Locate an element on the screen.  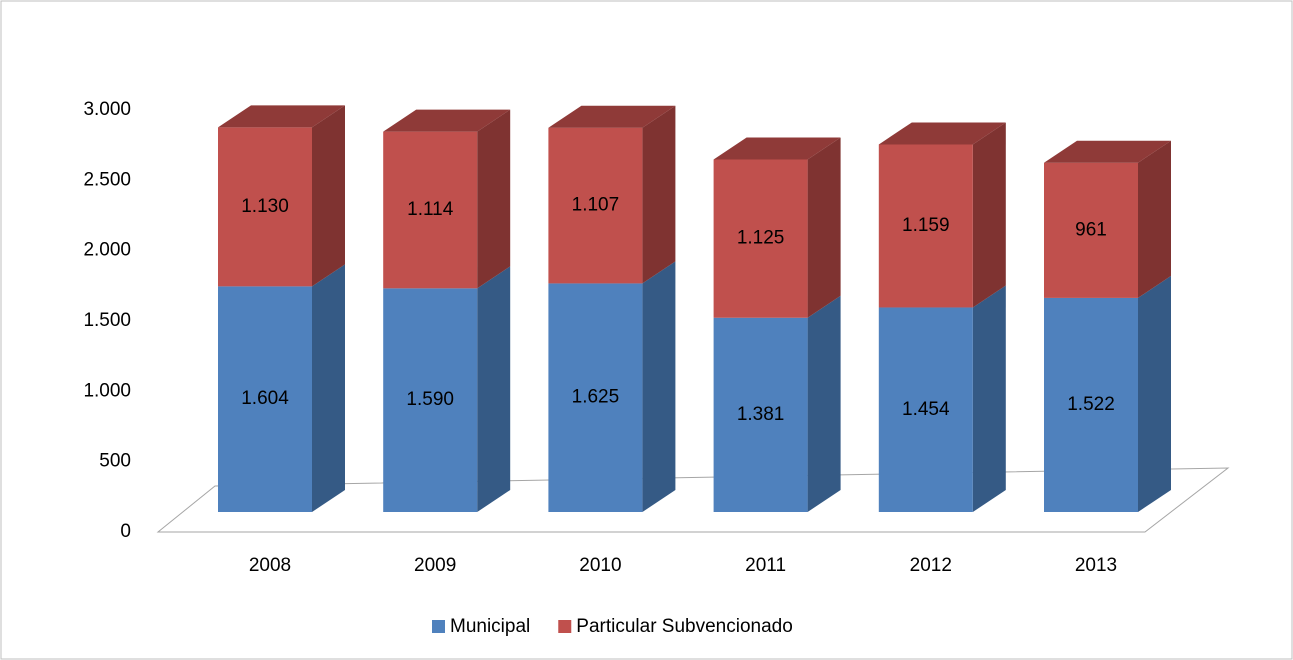
value-label: 1.522 is located at coordinates (1091, 404).